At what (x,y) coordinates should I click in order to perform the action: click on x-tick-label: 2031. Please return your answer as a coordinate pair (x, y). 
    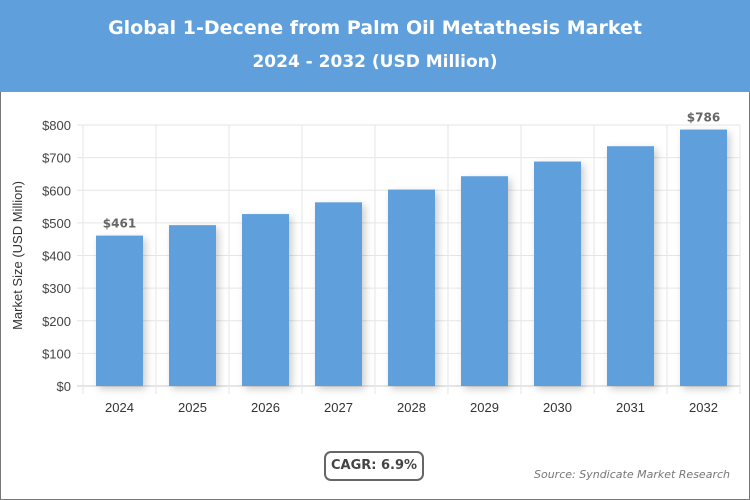
    Looking at the image, I should click on (630, 407).